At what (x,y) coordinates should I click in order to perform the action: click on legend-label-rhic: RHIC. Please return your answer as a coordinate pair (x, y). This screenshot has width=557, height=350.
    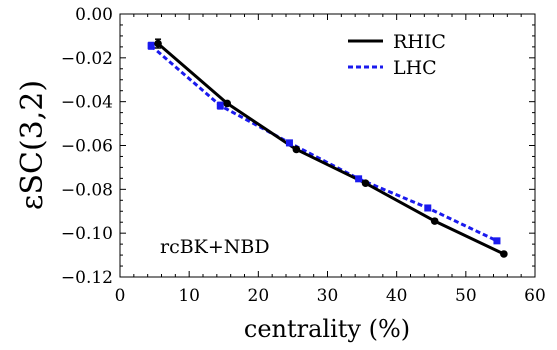
    Looking at the image, I should click on (419, 42).